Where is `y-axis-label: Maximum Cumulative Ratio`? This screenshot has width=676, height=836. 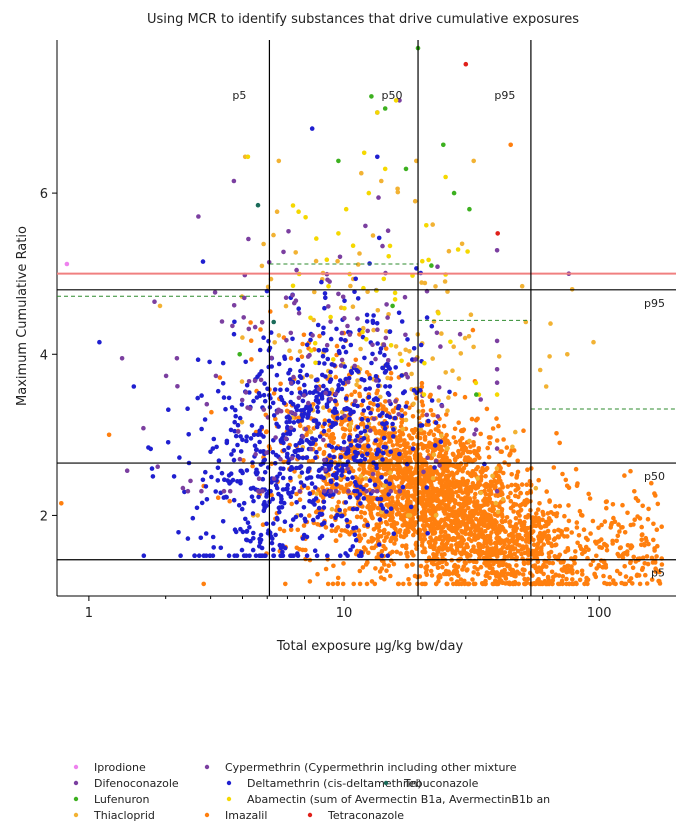
y-axis-label: Maximum Cumulative Ratio is located at coordinates (22, 316).